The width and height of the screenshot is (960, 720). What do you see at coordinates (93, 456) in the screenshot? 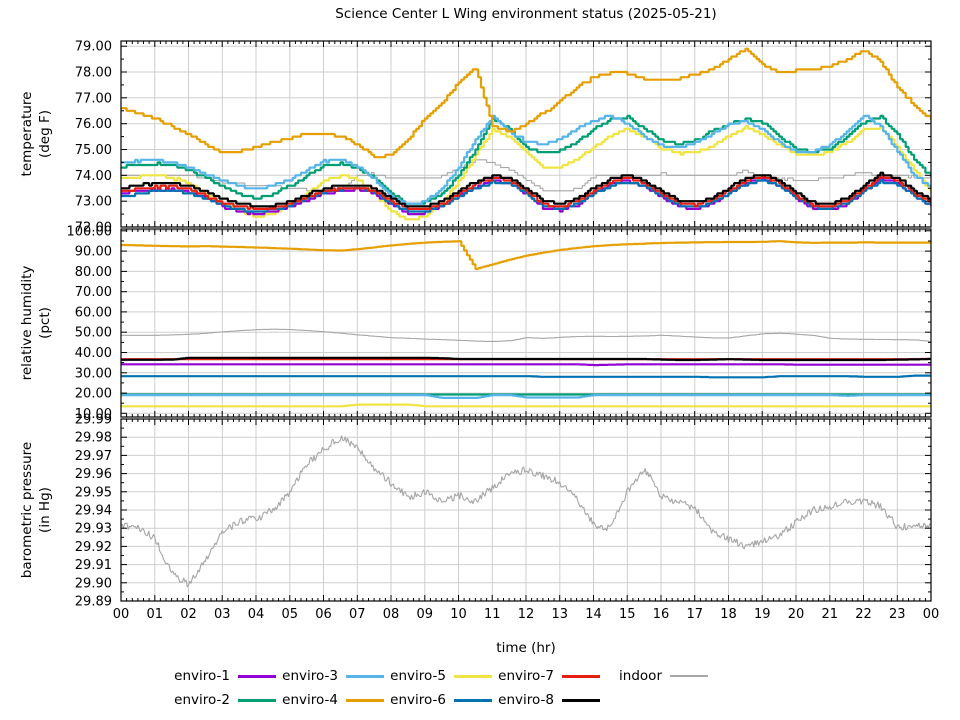
I see `y-tick-label: 29.97` at bounding box center [93, 456].